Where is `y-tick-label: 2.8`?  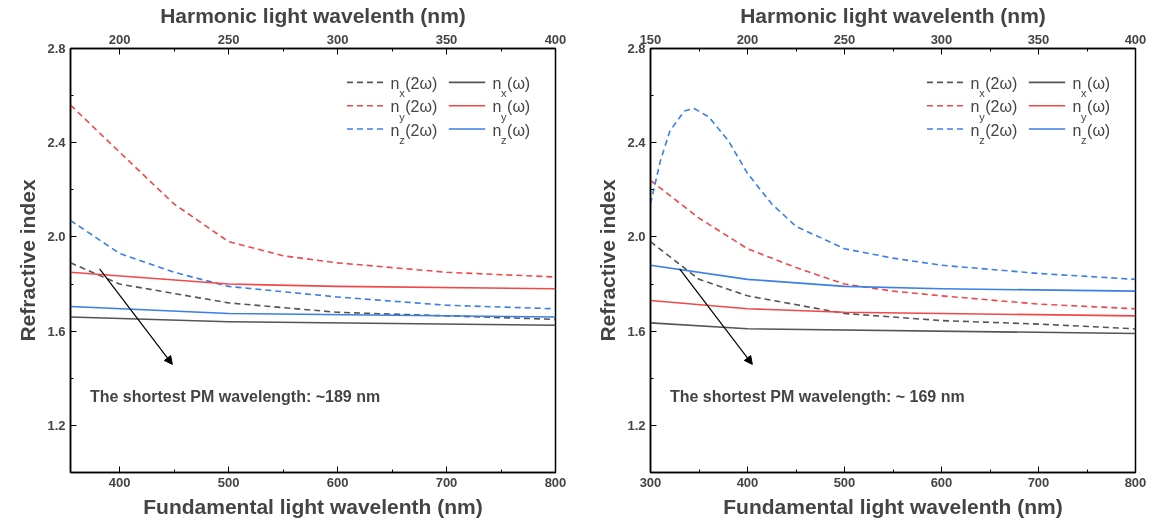
y-tick-label: 2.8 is located at coordinates (56, 48).